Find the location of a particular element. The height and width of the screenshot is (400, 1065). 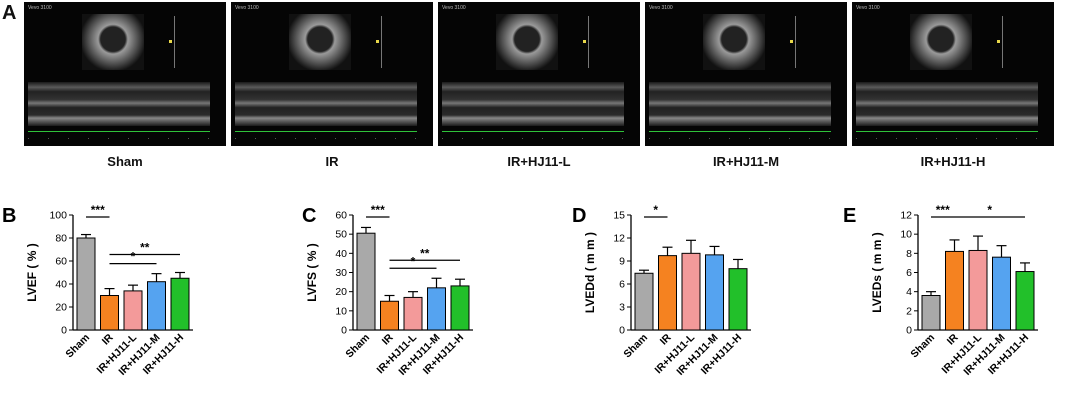

chart-d-ytick-label-5: 15 is located at coordinates (619, 216).